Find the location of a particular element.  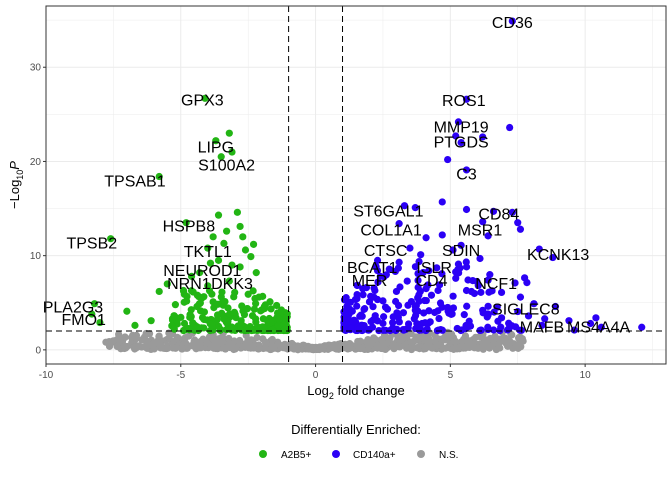

x-axis-title: Log2 fold change is located at coordinates (356, 392).